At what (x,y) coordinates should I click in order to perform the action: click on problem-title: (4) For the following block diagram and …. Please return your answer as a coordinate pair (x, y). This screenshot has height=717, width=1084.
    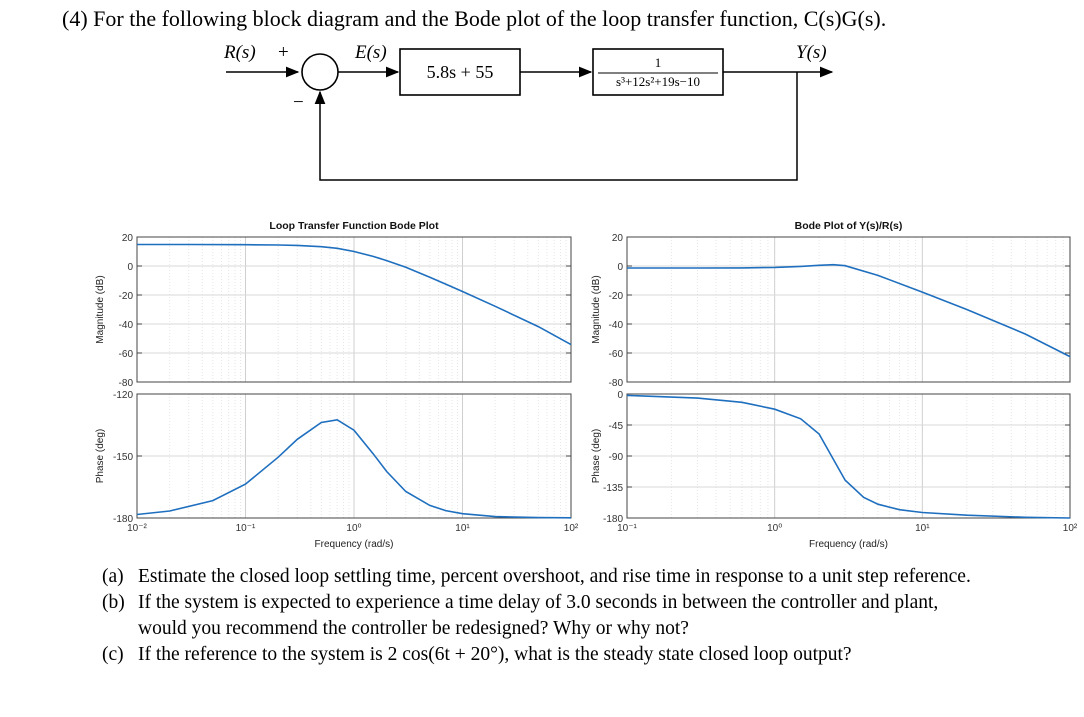
    Looking at the image, I should click on (474, 18).